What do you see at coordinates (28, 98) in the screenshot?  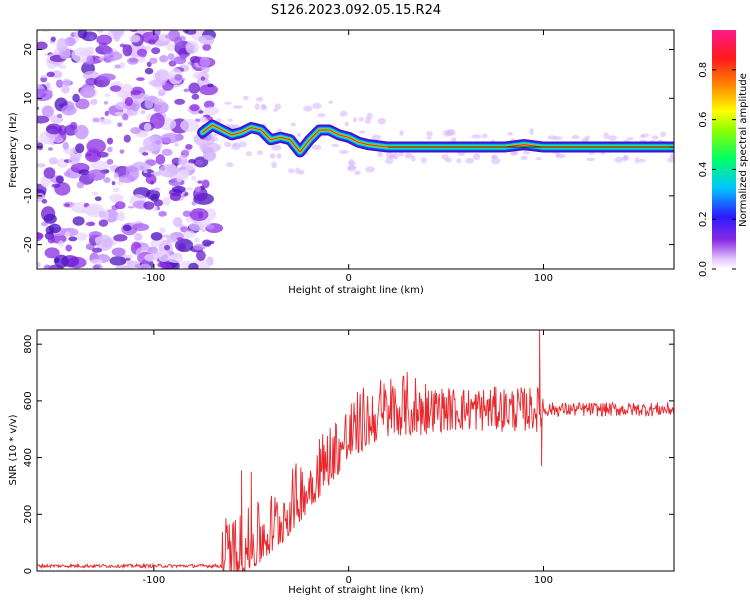 I see `spectrogram-y-tick-label: 10` at bounding box center [28, 98].